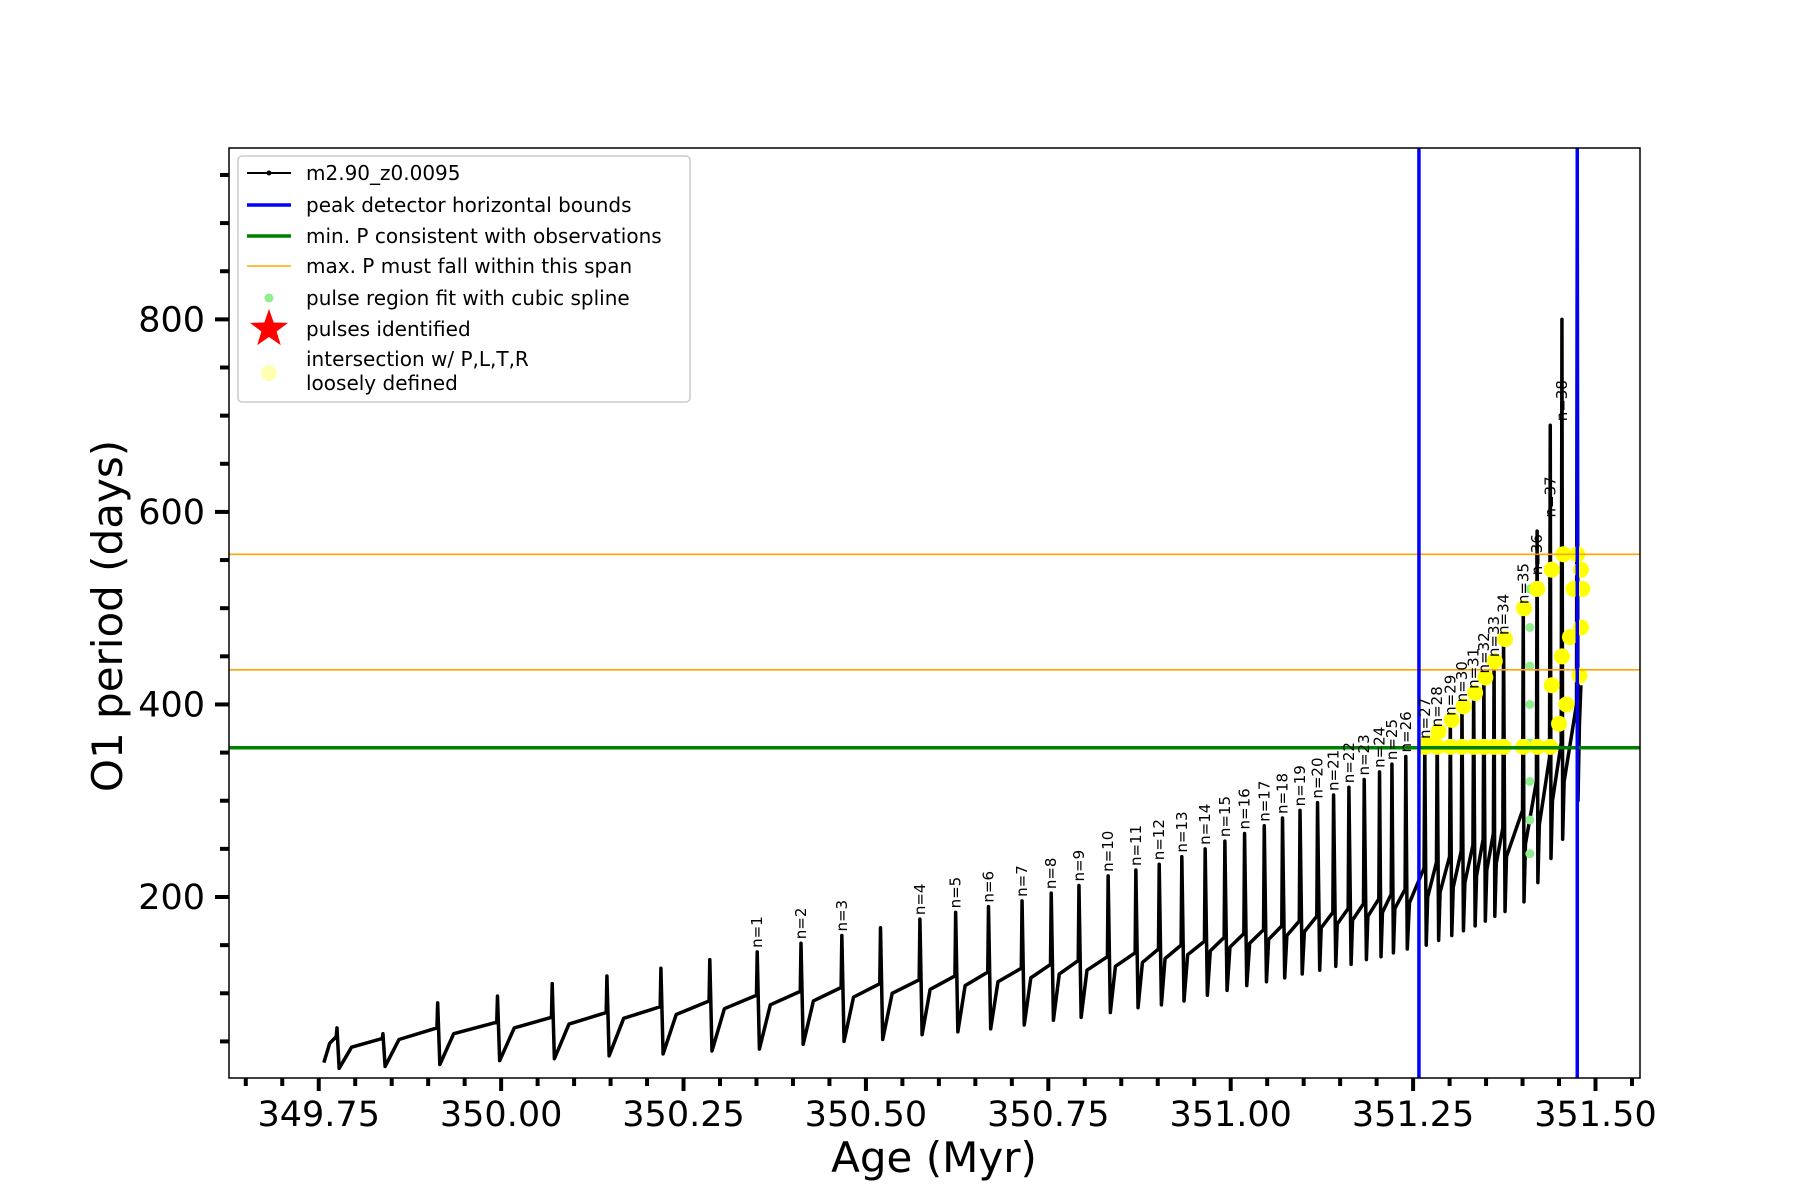 This screenshot has width=1800, height=1200. What do you see at coordinates (171, 705) in the screenshot?
I see `y-tick-label: 400` at bounding box center [171, 705].